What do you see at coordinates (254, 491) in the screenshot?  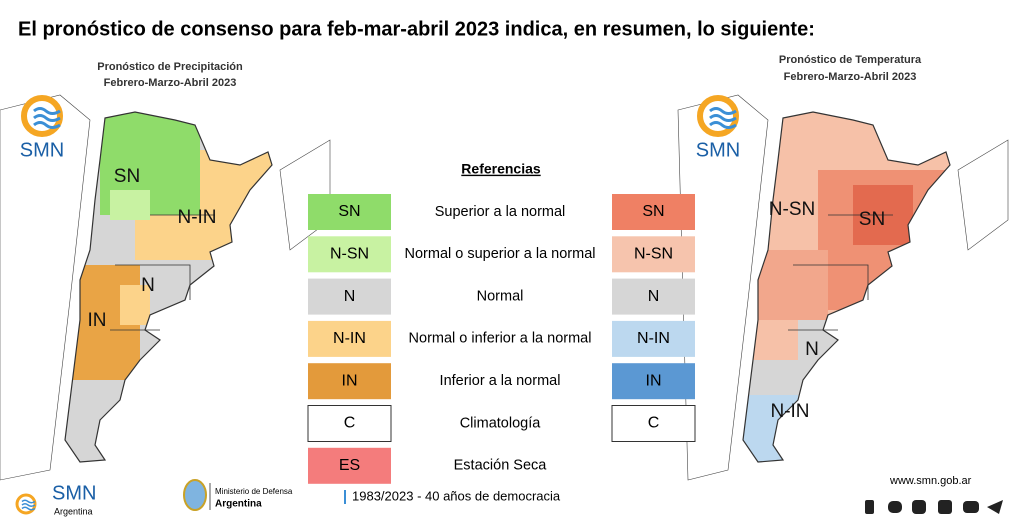 I see `ministry-line: Ministerio de Defensa` at bounding box center [254, 491].